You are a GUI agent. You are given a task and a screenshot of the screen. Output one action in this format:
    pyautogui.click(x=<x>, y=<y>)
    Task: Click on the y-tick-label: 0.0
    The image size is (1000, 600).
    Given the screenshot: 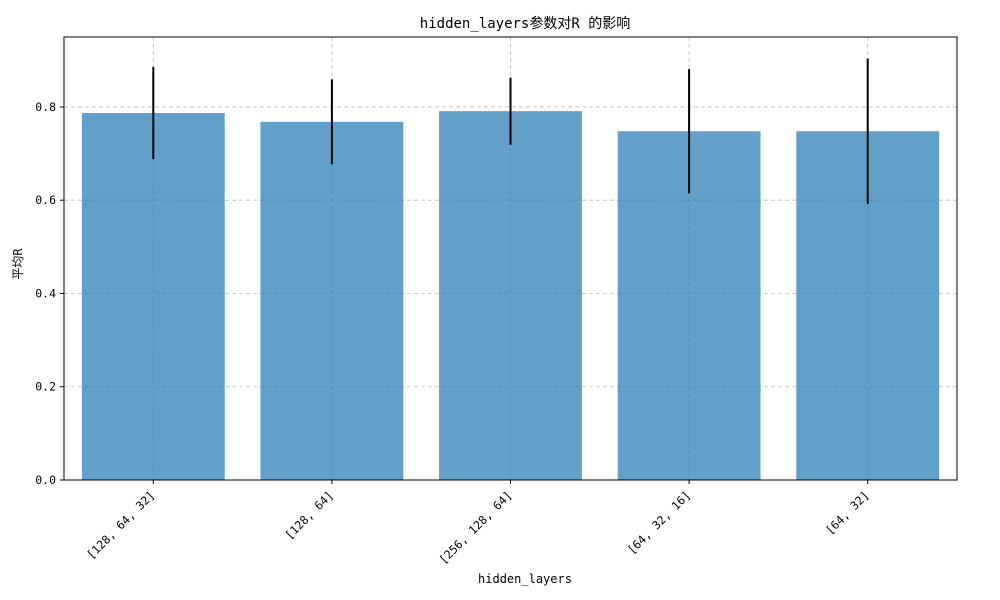 What is the action you would take?
    pyautogui.click(x=45, y=480)
    